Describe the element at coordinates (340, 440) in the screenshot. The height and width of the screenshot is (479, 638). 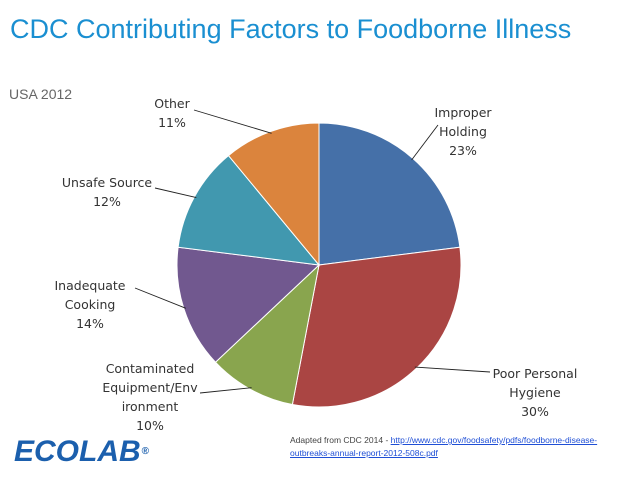
I see `source-prefix: Adapted from CDC 2014 -` at that location.